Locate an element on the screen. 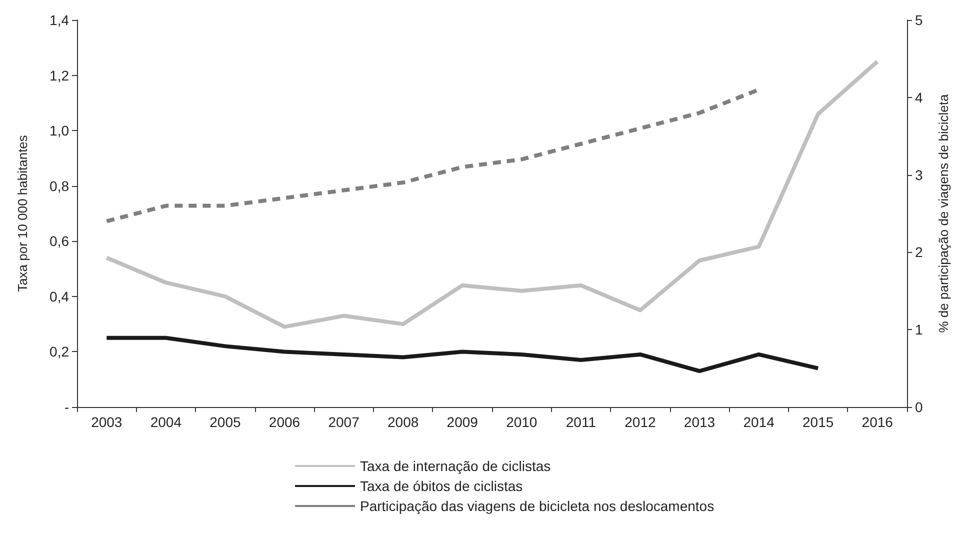 Image resolution: width=971 pixels, height=537 pixels. y-tick-label: 1,4 is located at coordinates (60, 20).